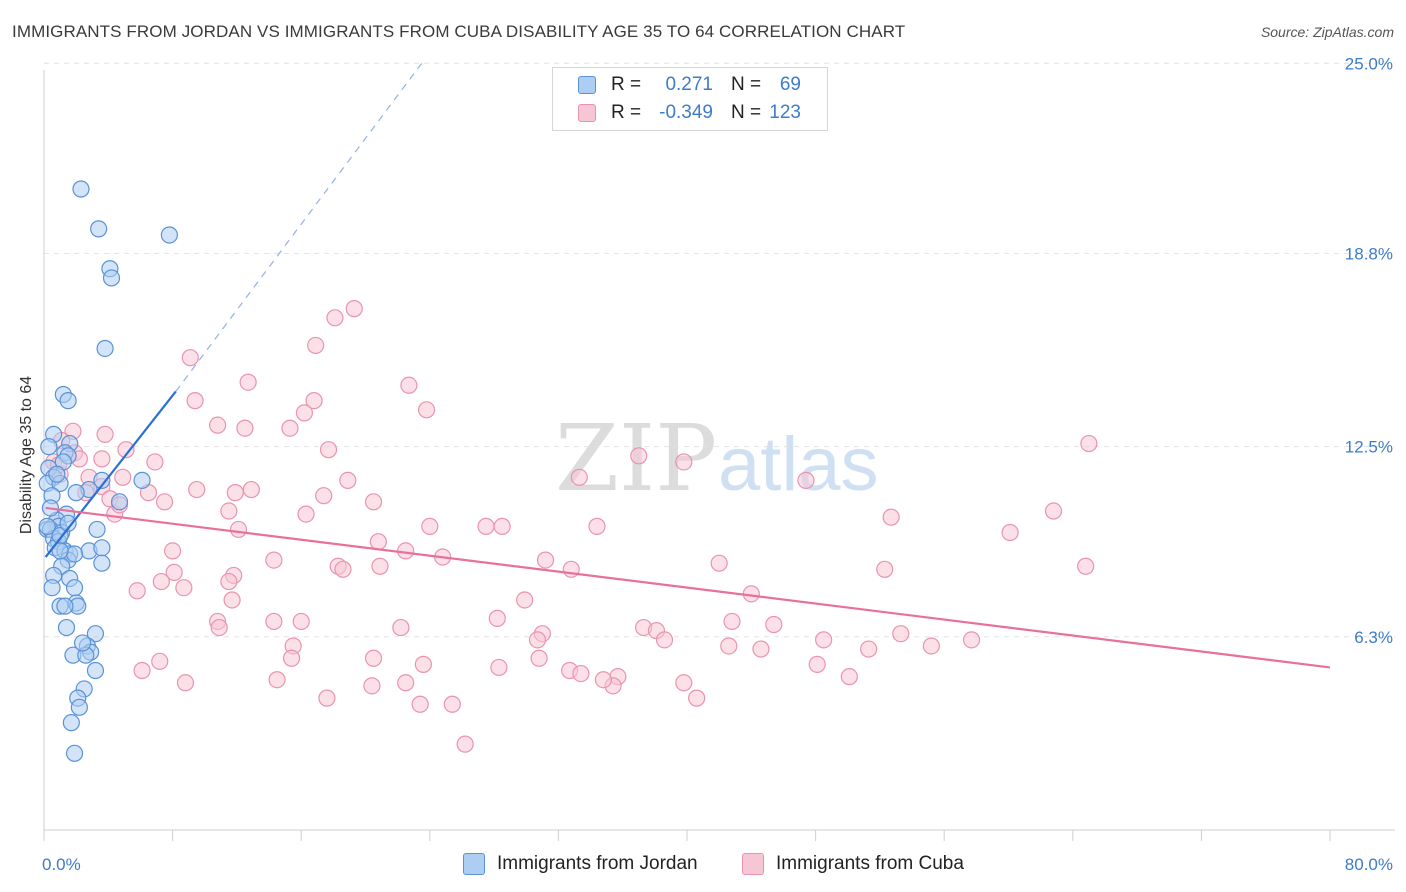  What do you see at coordinates (686, 112) in the screenshot?
I see `cuba-r-value: -0.349` at bounding box center [686, 112].